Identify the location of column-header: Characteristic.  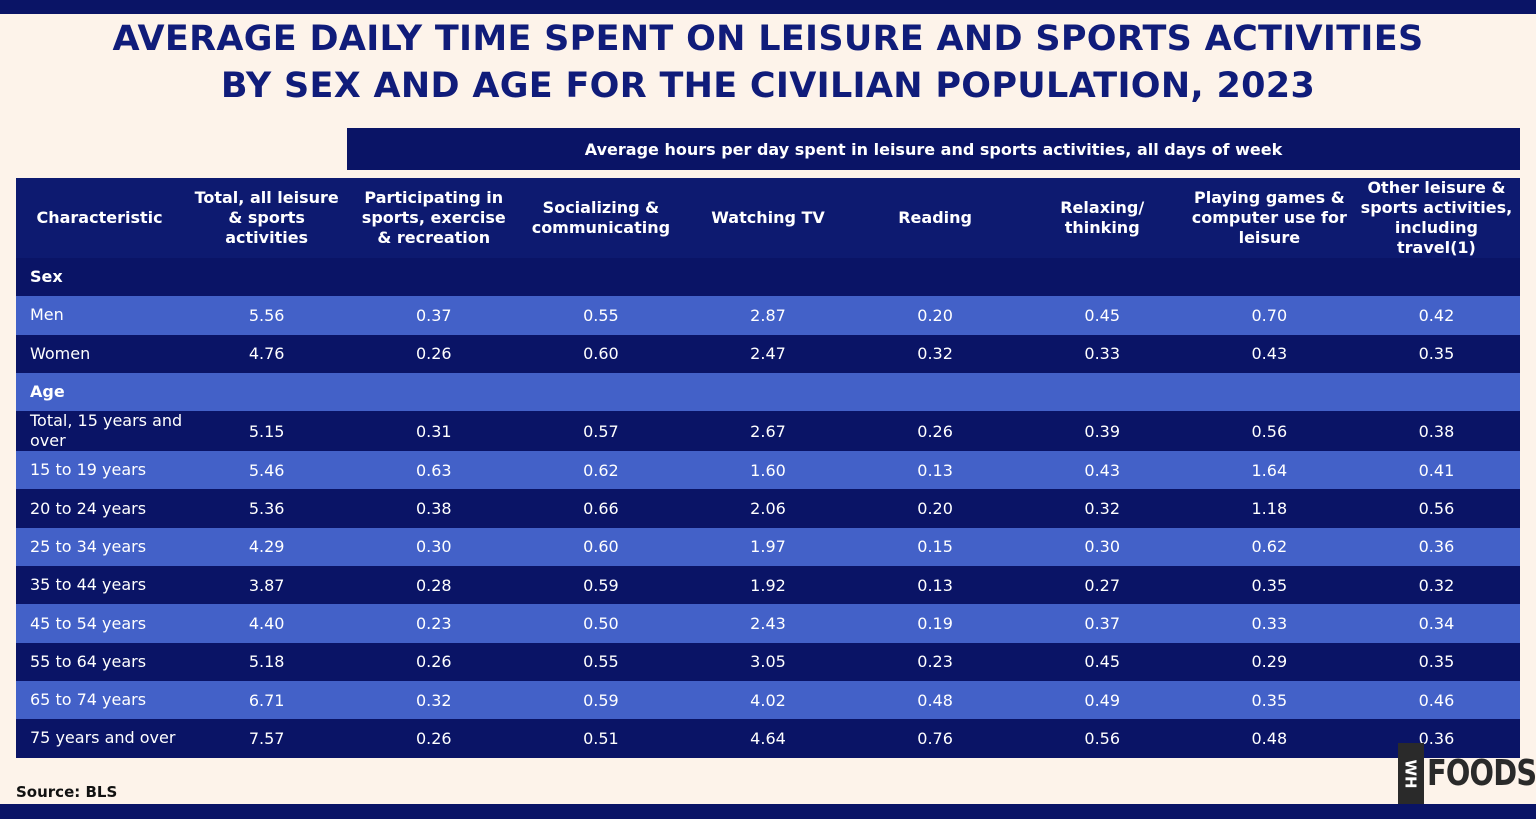
(100, 218).